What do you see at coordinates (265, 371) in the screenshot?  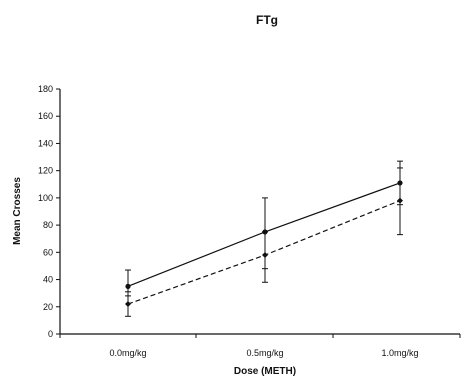 I see `x-axis-label: Dose (METH)` at bounding box center [265, 371].